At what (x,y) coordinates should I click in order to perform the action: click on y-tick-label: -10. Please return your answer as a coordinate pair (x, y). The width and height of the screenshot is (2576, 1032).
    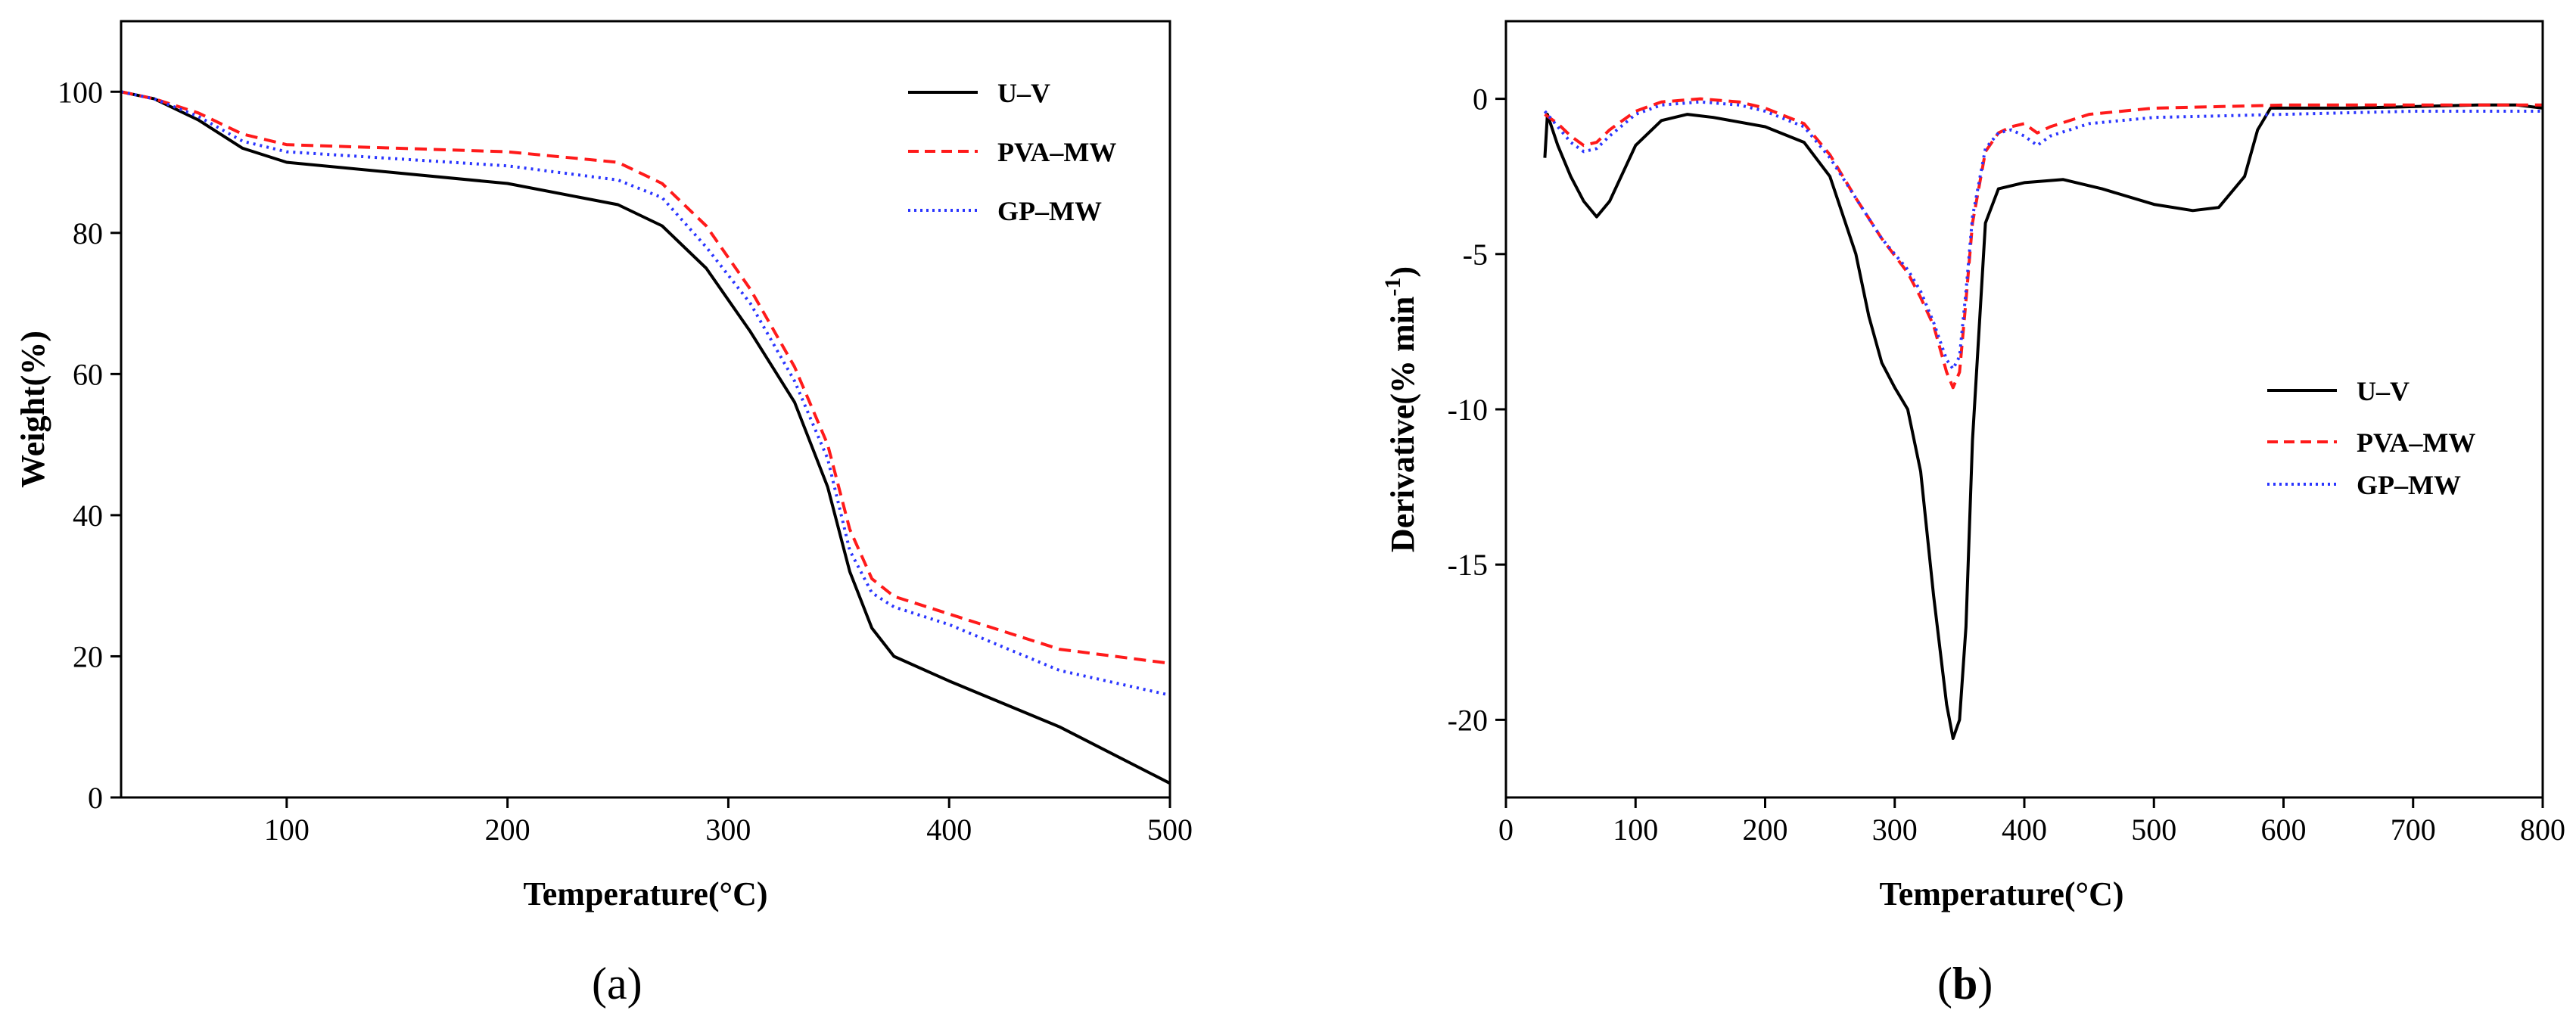
    Looking at the image, I should click on (1468, 410).